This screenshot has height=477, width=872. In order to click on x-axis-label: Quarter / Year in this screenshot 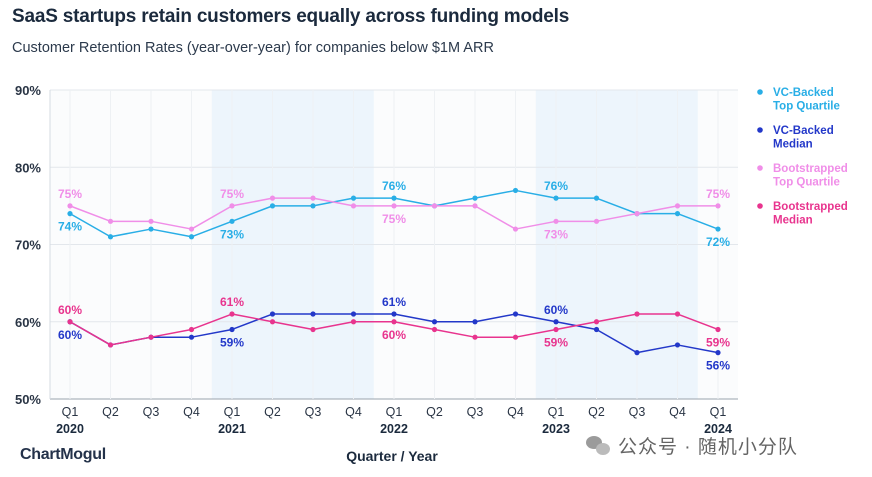, I will do `click(392, 456)`.